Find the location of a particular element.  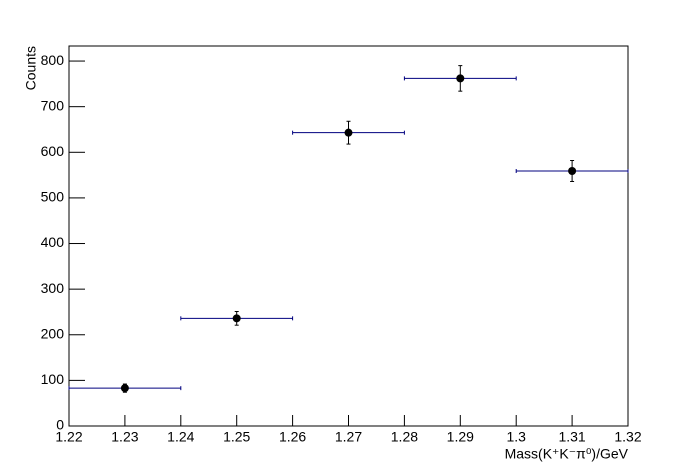

x-tick-label: 1.23 is located at coordinates (124, 437).